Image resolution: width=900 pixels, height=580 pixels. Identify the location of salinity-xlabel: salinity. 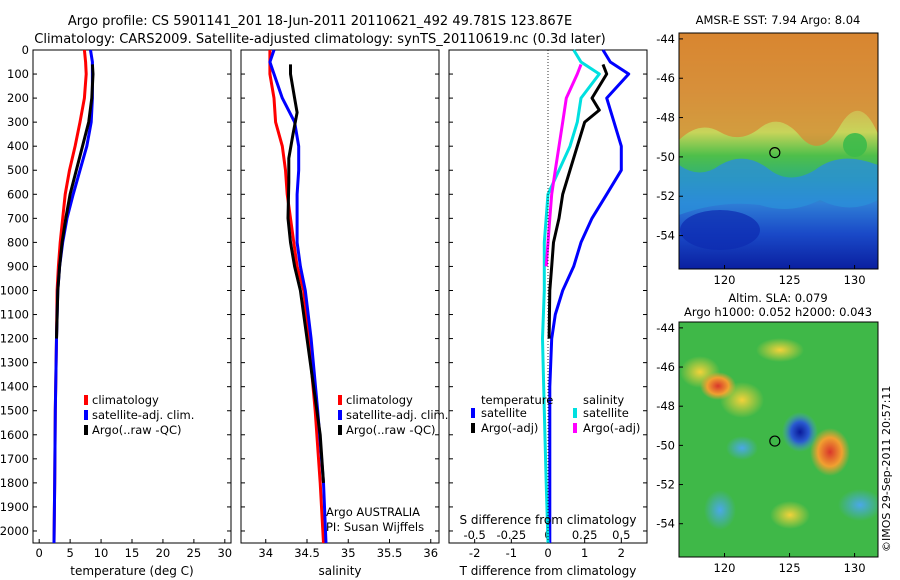
(339, 571).